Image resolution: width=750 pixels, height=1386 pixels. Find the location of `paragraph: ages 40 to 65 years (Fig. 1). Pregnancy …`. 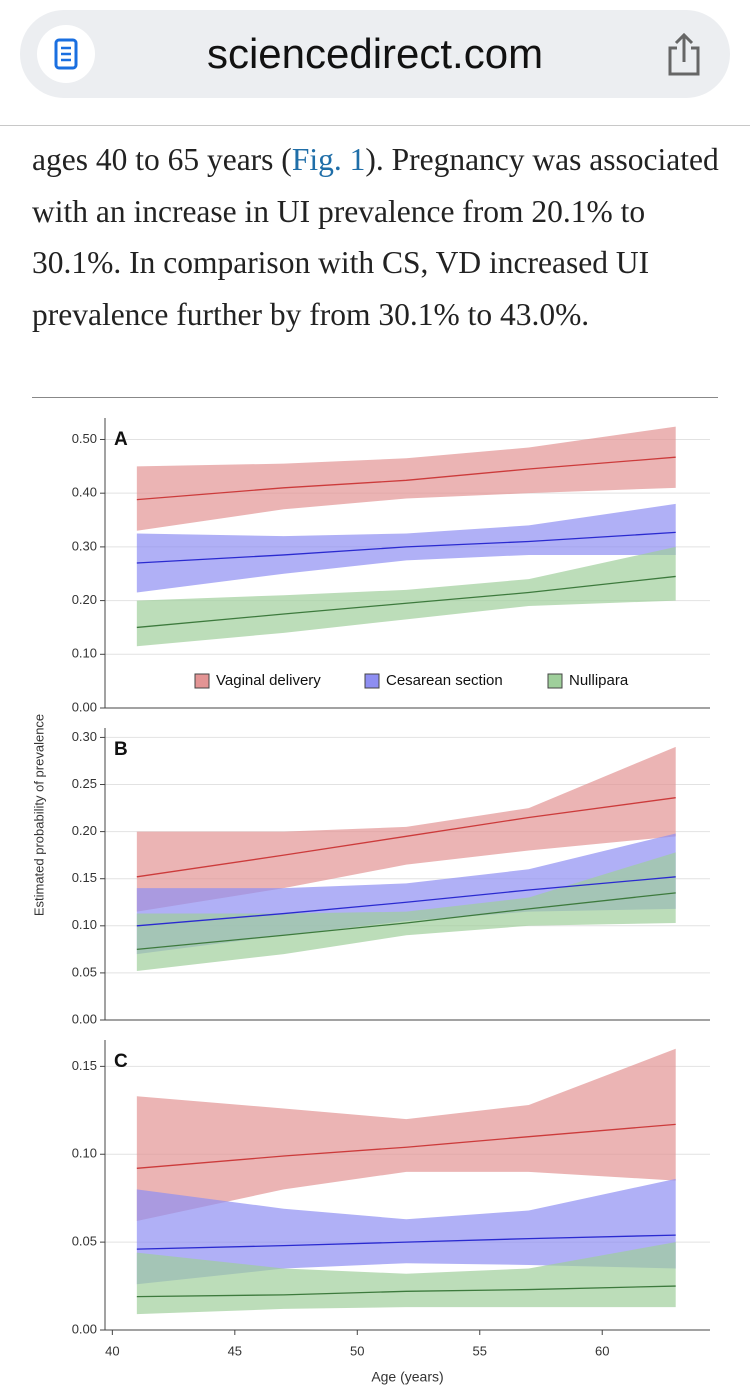

paragraph: ages 40 to 65 years (Fig. 1). Pregnancy … is located at coordinates (377, 237).